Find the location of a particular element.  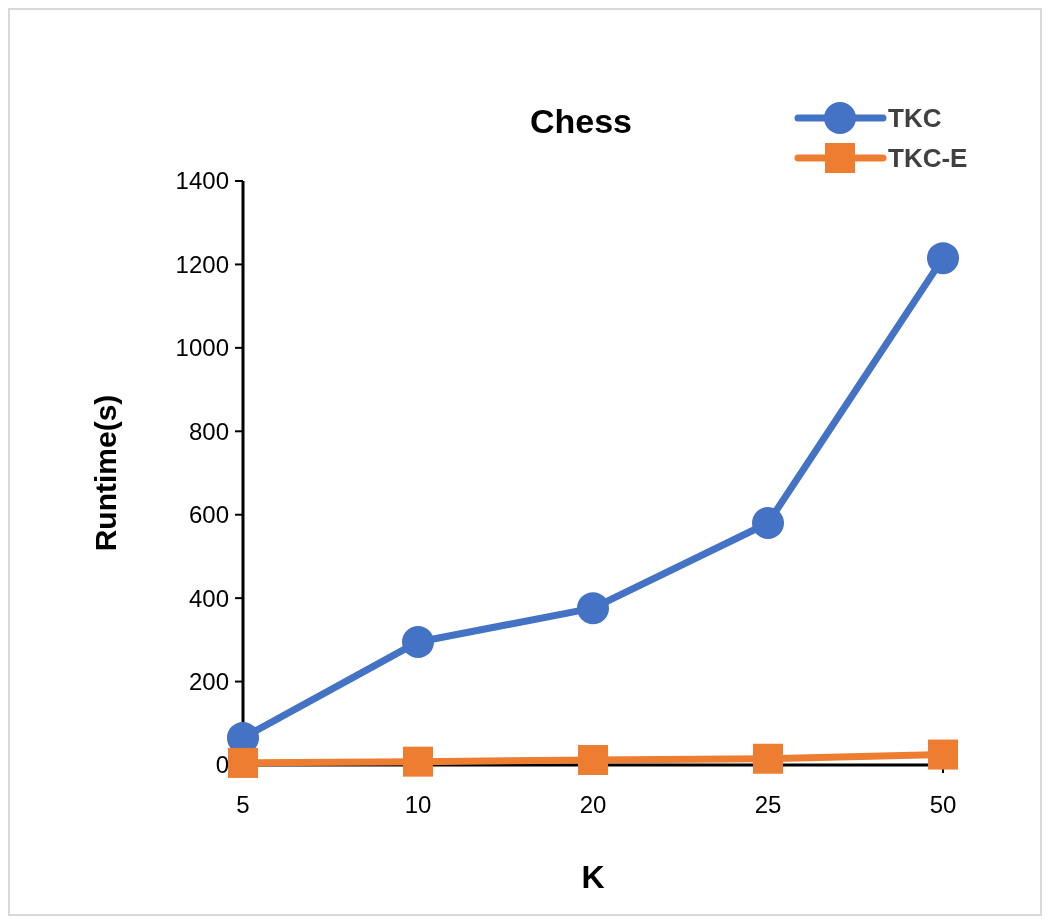

y-tick-label: 0 is located at coordinates (222, 765).